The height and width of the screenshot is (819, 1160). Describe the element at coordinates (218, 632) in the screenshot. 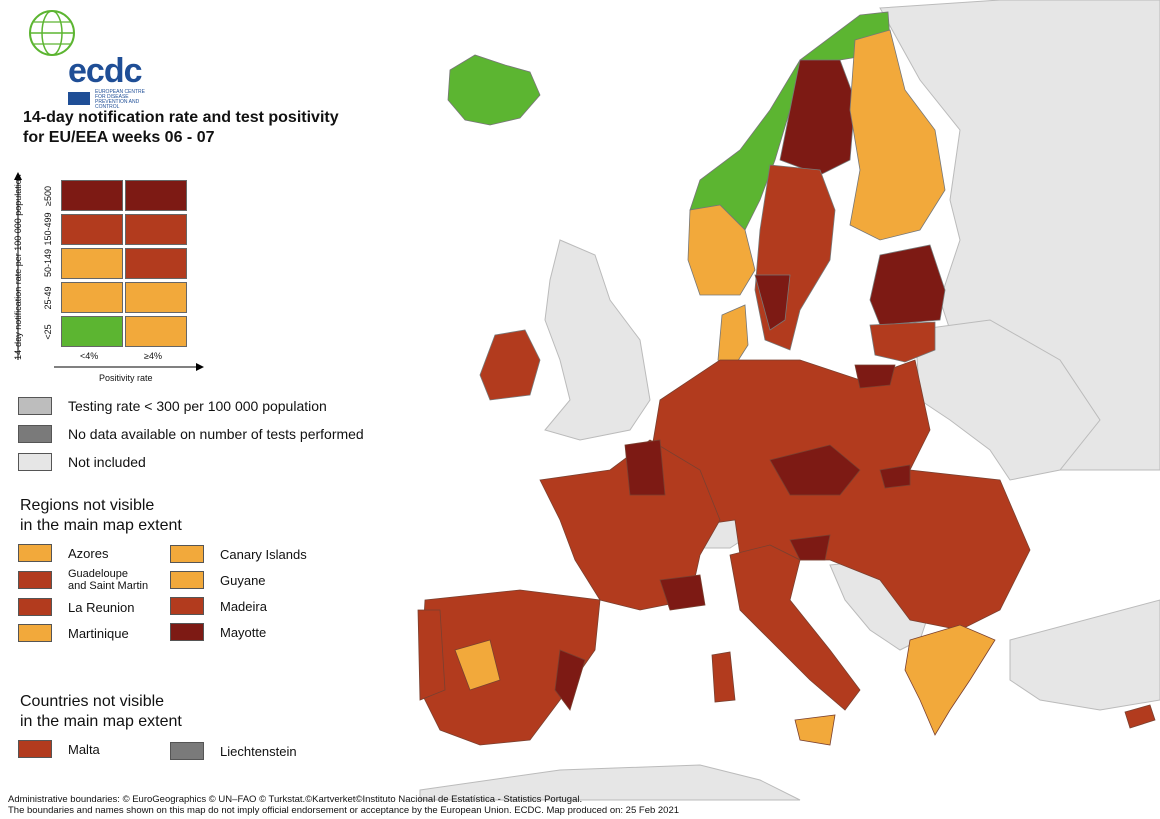

I see `region-item: Mayotte` at that location.